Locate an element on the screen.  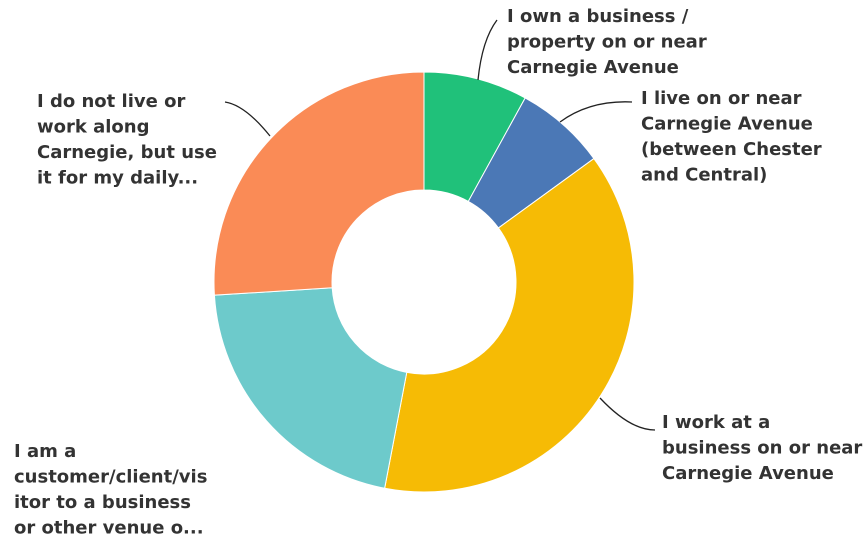
slice-label: I am a is located at coordinates (45, 451).